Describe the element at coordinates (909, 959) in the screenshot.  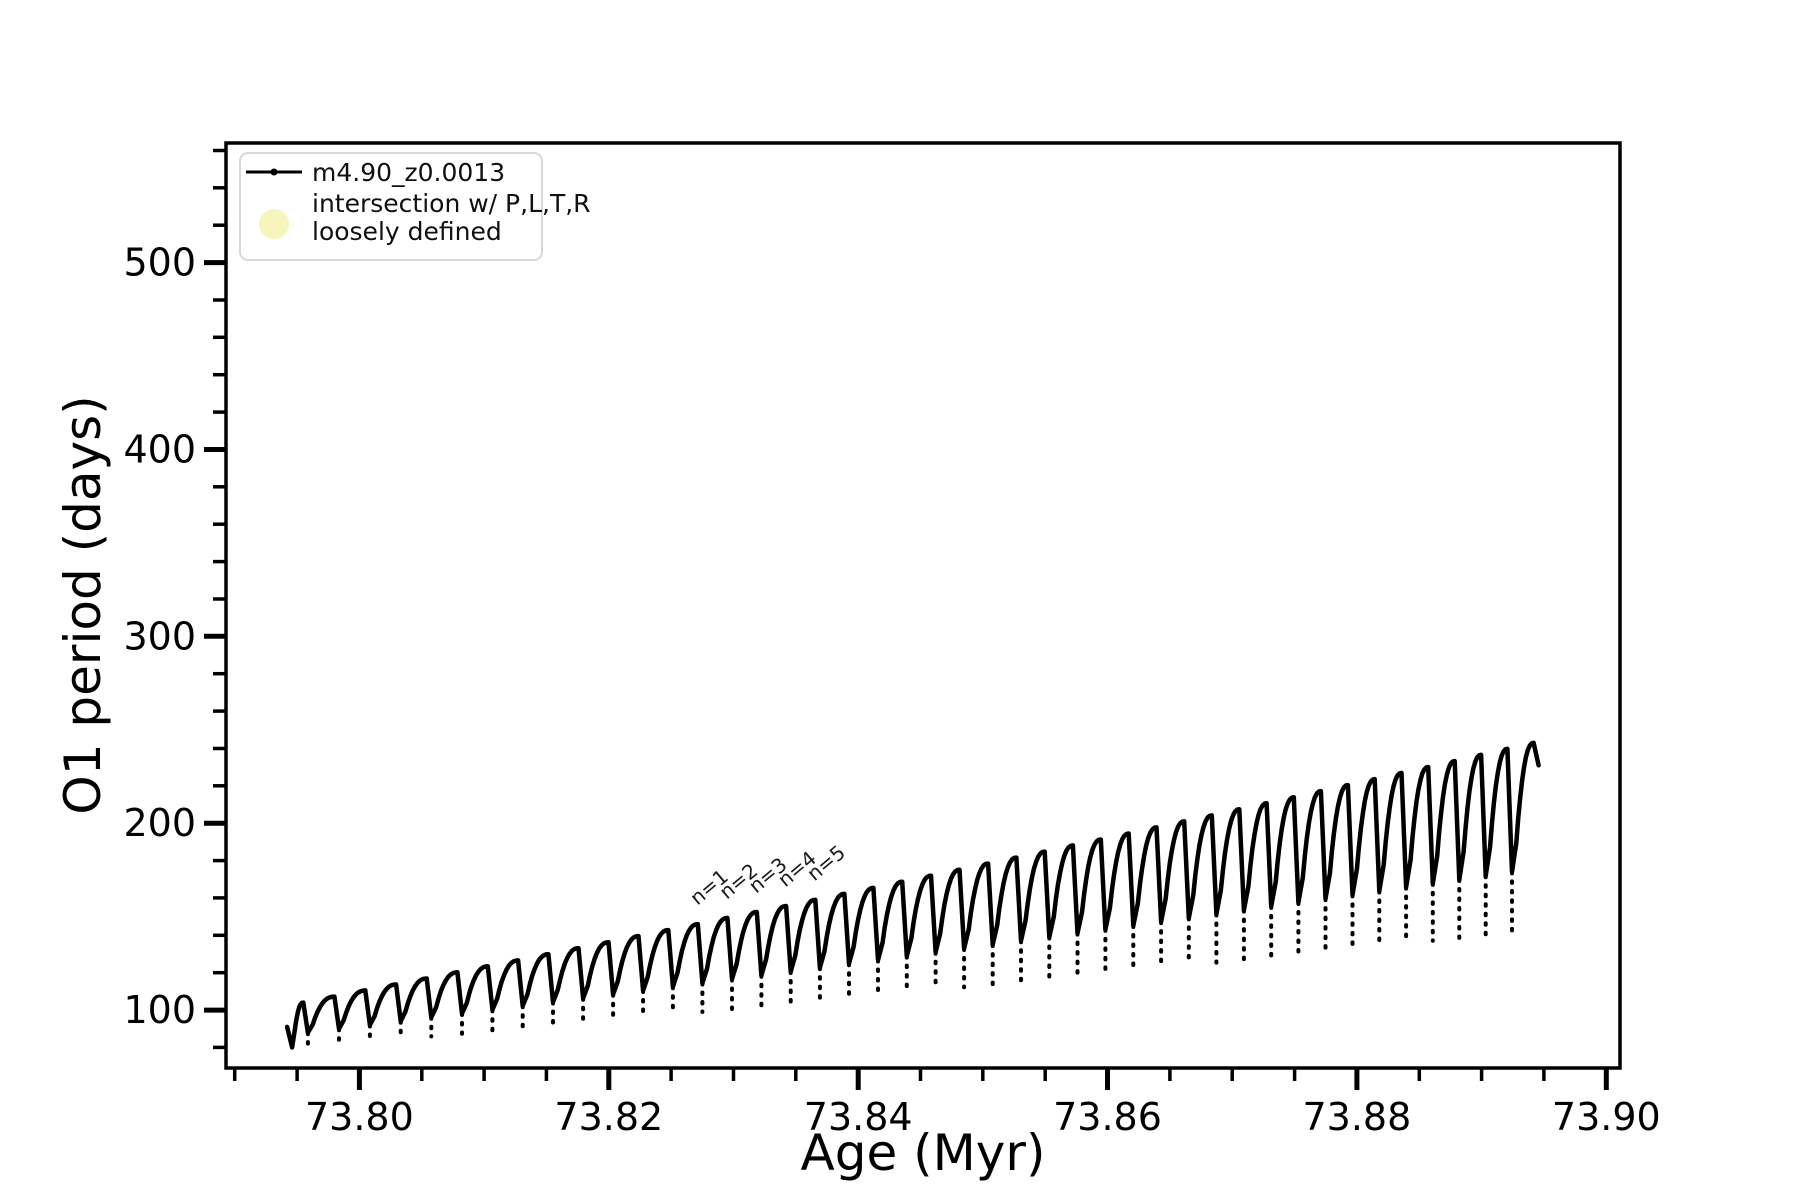
I see `series-dip-dotted-tails` at that location.